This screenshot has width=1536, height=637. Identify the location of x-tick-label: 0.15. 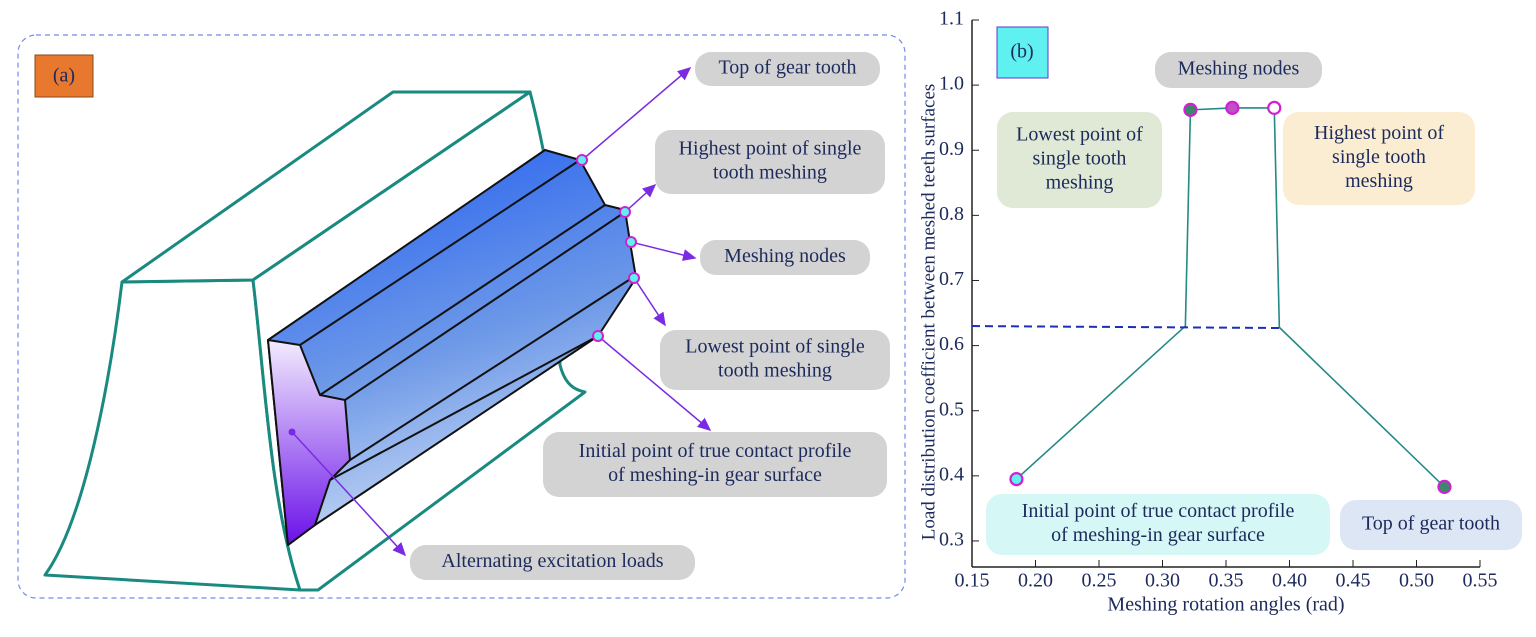
(972, 581).